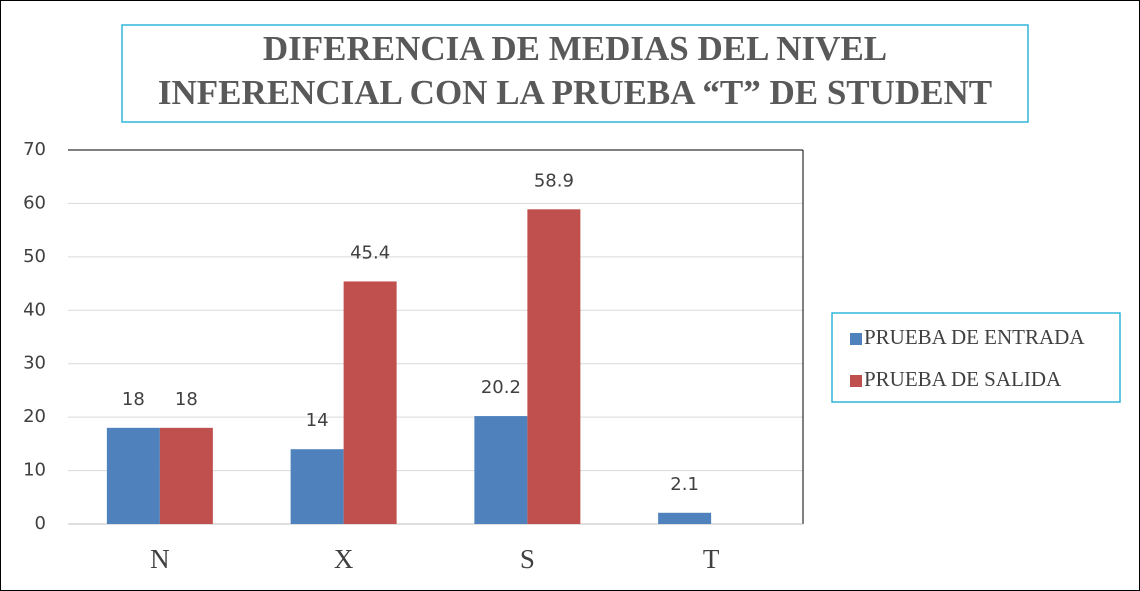 Image resolution: width=1140 pixels, height=591 pixels. Describe the element at coordinates (40, 523) in the screenshot. I see `y-tick-label: 0` at that location.